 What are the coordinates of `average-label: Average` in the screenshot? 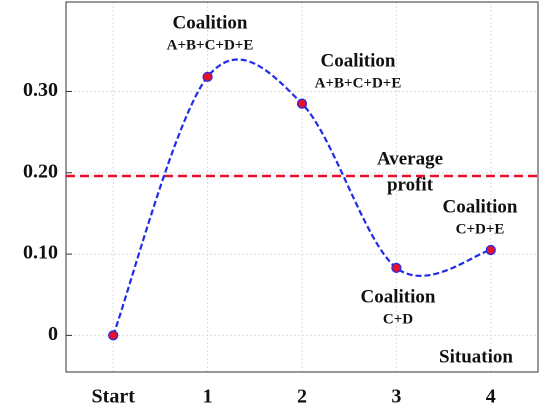 It's located at (410, 158).